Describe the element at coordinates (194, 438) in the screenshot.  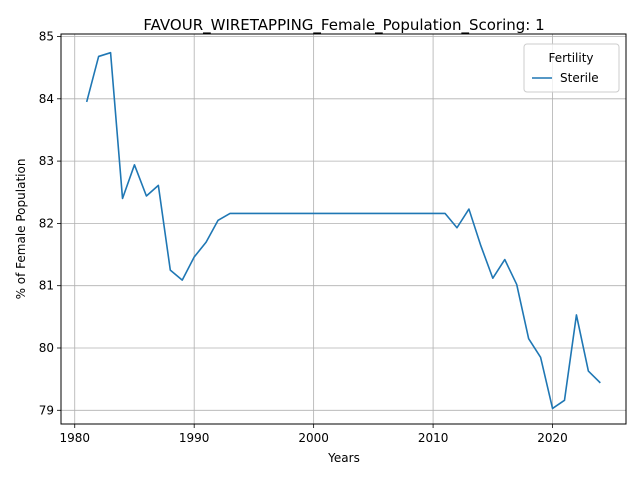
I see `x-tick-label: 1990` at that location.